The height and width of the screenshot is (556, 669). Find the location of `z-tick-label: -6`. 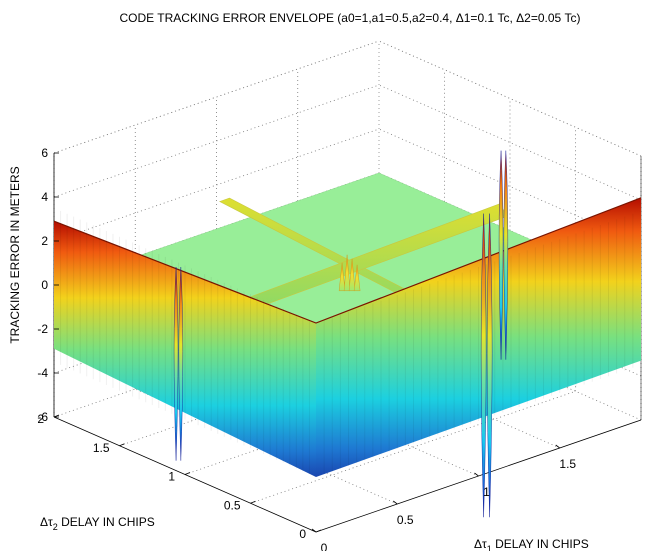

z-tick-label: -6 is located at coordinates (42, 417).